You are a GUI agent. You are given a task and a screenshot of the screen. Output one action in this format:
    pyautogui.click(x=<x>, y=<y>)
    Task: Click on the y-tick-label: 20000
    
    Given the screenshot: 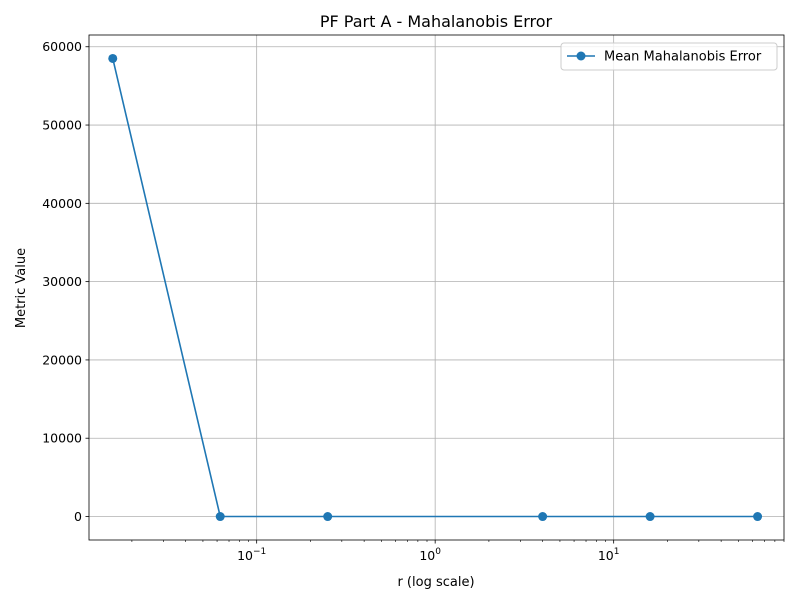 What is the action you would take?
    pyautogui.click(x=62, y=359)
    